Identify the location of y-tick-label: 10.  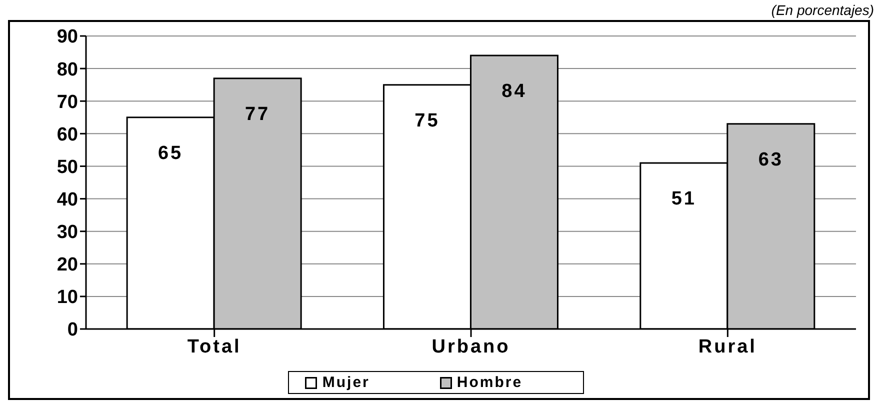
(67, 297).